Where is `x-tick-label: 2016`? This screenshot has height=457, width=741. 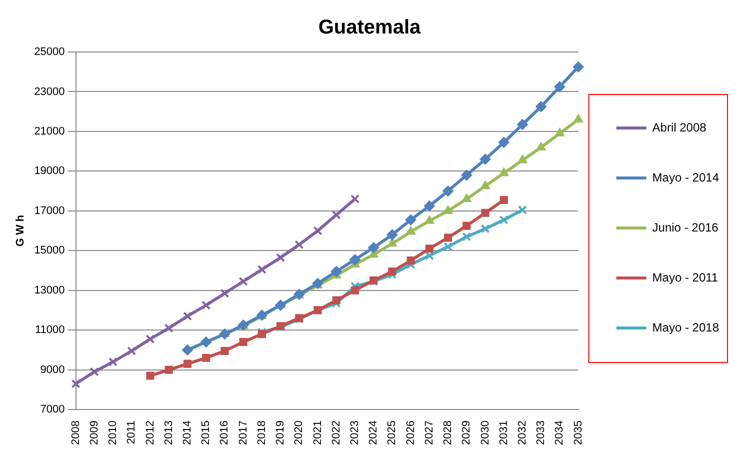
x-tick-label: 2016 is located at coordinates (224, 433).